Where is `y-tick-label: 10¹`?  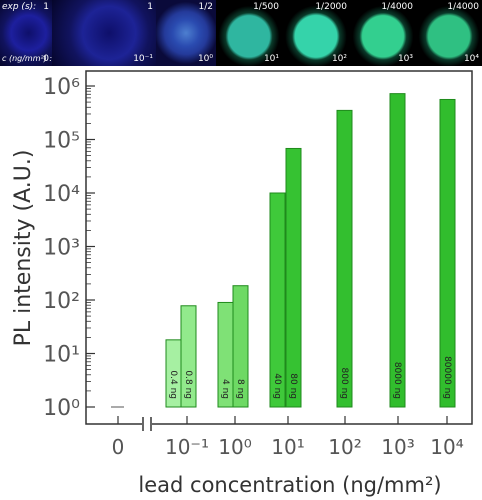
y-tick-label: 10¹ is located at coordinates (61, 355).